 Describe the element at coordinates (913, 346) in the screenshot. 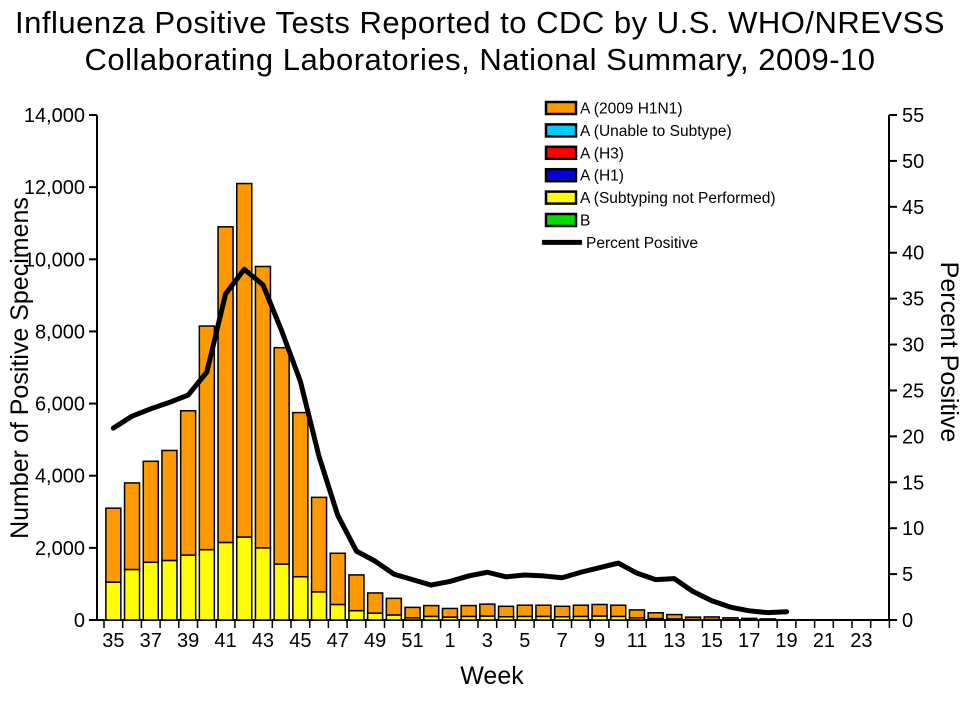

I see `y-right-tick-label: 30` at that location.